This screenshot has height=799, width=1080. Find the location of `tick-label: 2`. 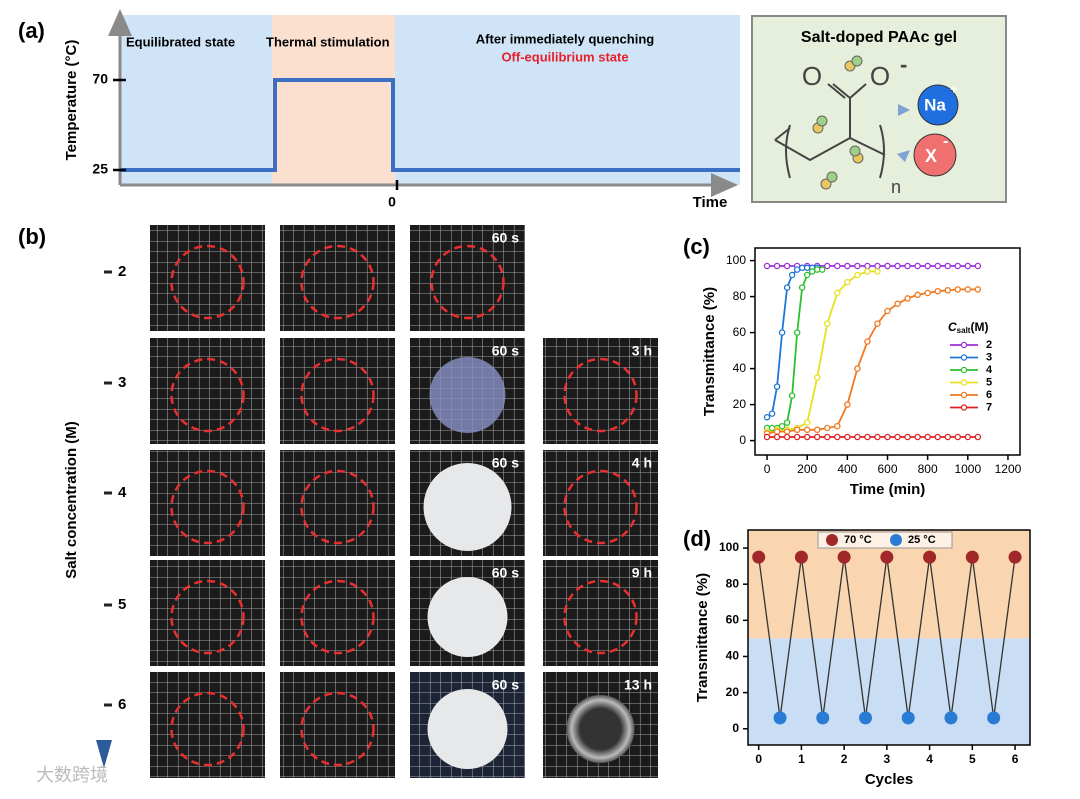

tick-label: 2 is located at coordinates (122, 271).